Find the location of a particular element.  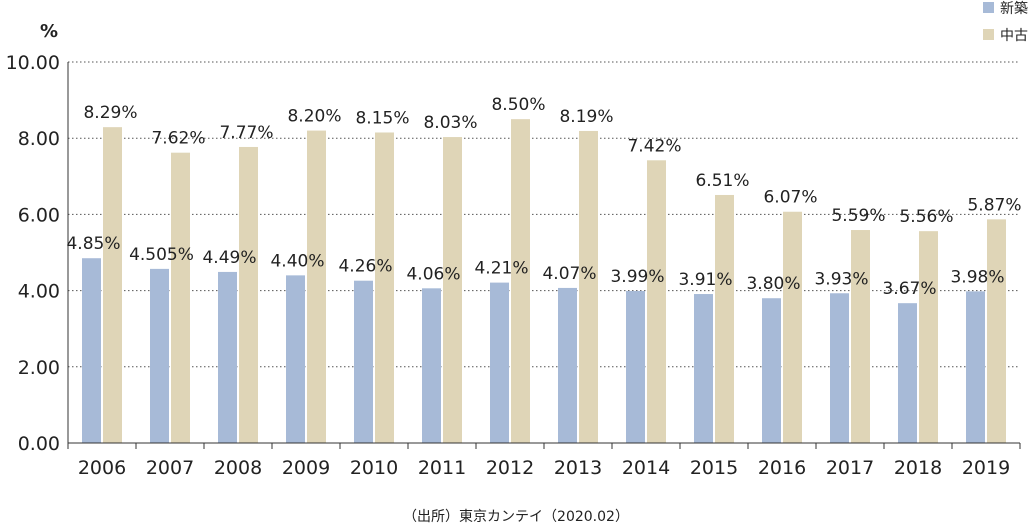

x-tick-label: 2012 is located at coordinates (510, 468).